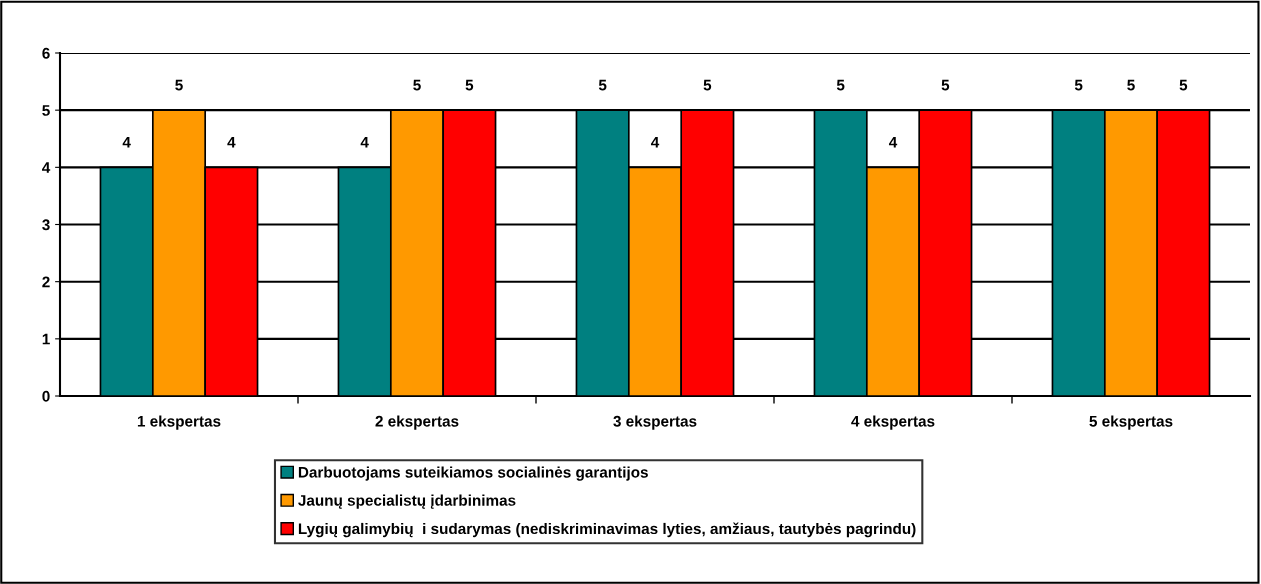  What do you see at coordinates (179, 422) in the screenshot?
I see `x-tick-label: 1 ekspertas` at bounding box center [179, 422].